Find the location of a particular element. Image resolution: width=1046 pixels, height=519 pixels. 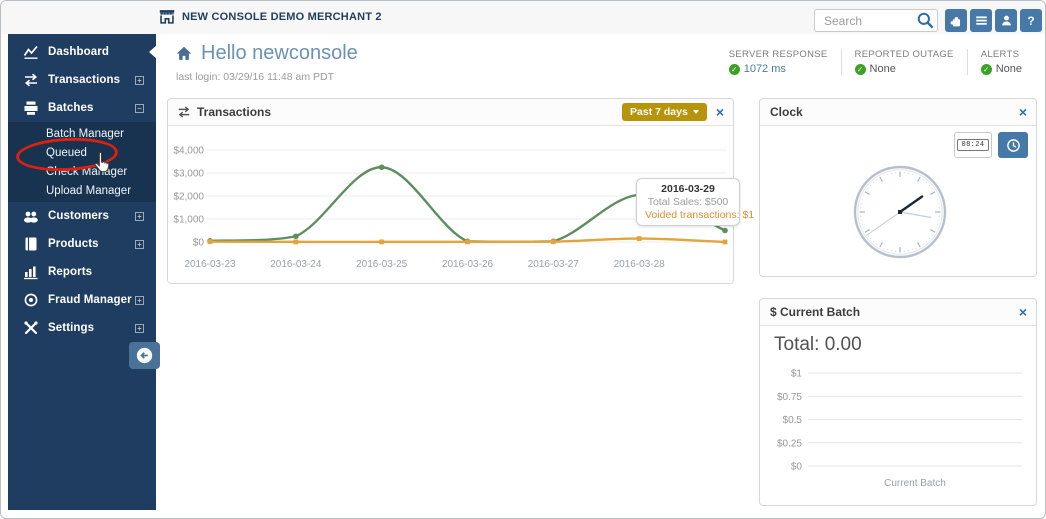

status-alerts: ALERTS None is located at coordinates (1000, 62).